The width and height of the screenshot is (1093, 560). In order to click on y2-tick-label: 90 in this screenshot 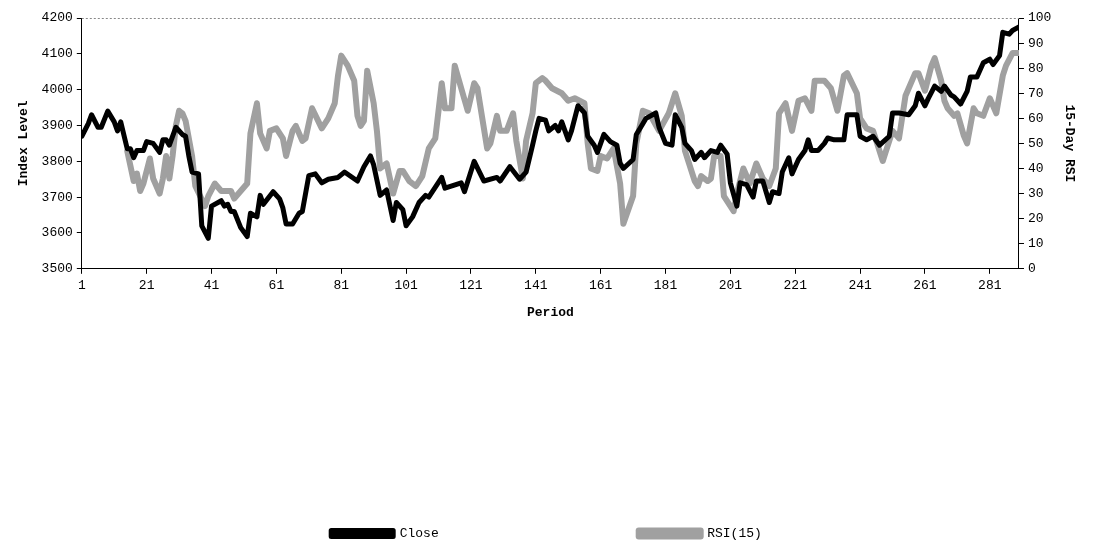, I will do `click(1036, 43)`.